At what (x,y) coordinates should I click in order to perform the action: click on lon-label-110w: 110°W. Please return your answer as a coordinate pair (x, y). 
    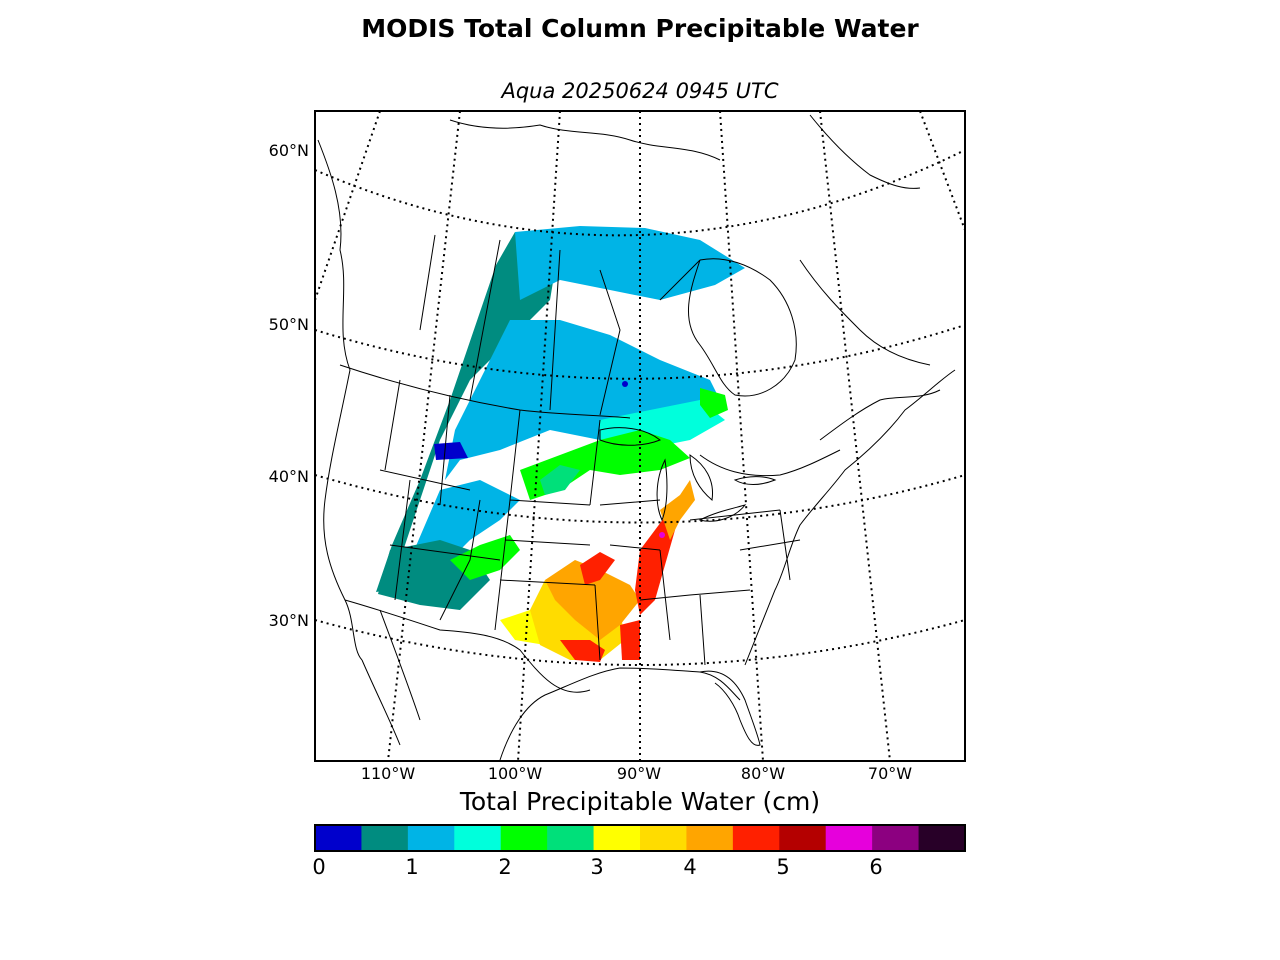
    Looking at the image, I should click on (388, 773).